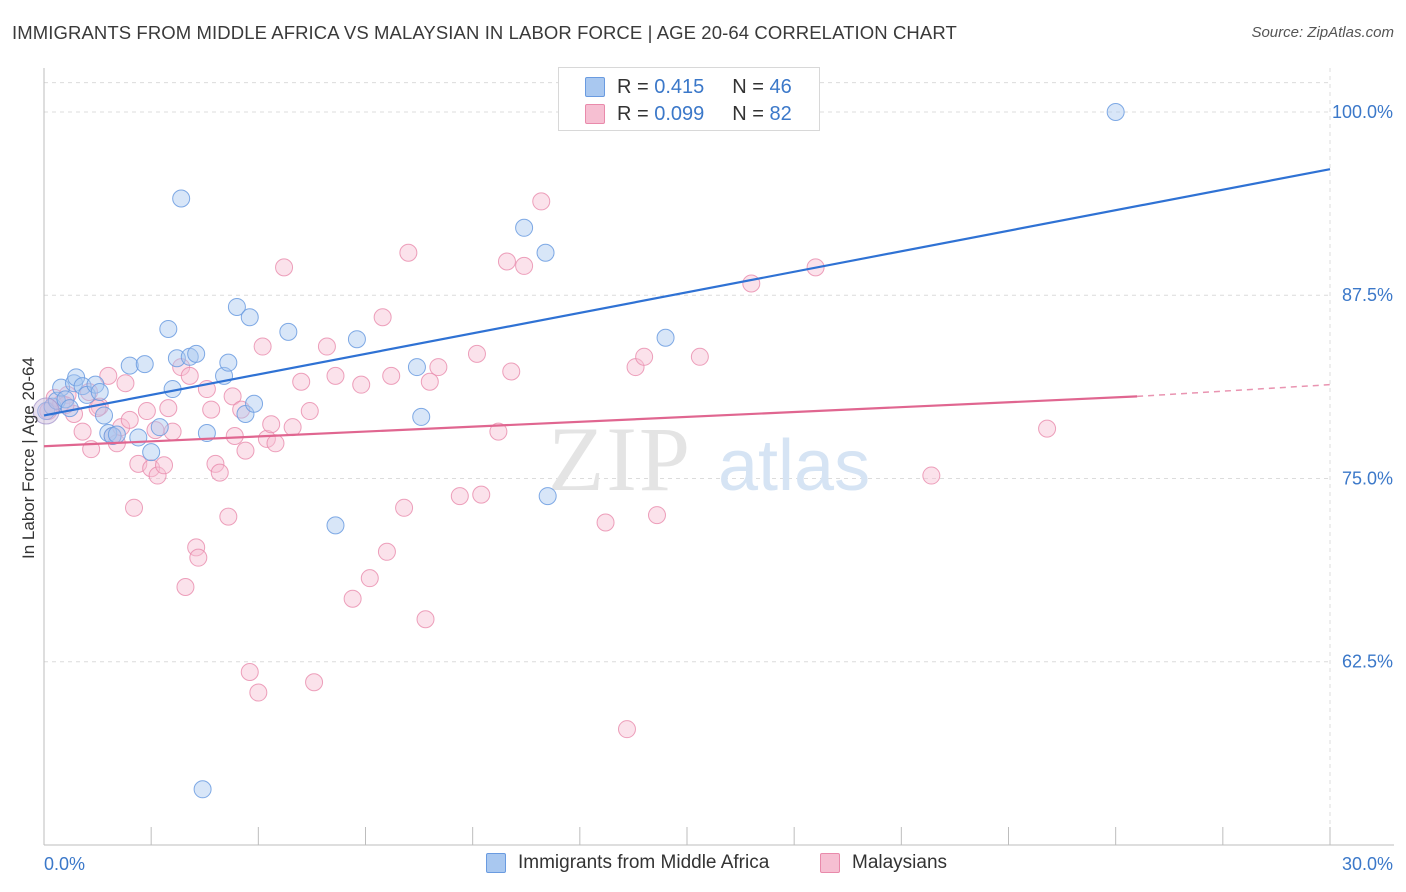 Image resolution: width=1406 pixels, height=892 pixels. I want to click on x-tick-label: 30.0%, so click(1367, 864).